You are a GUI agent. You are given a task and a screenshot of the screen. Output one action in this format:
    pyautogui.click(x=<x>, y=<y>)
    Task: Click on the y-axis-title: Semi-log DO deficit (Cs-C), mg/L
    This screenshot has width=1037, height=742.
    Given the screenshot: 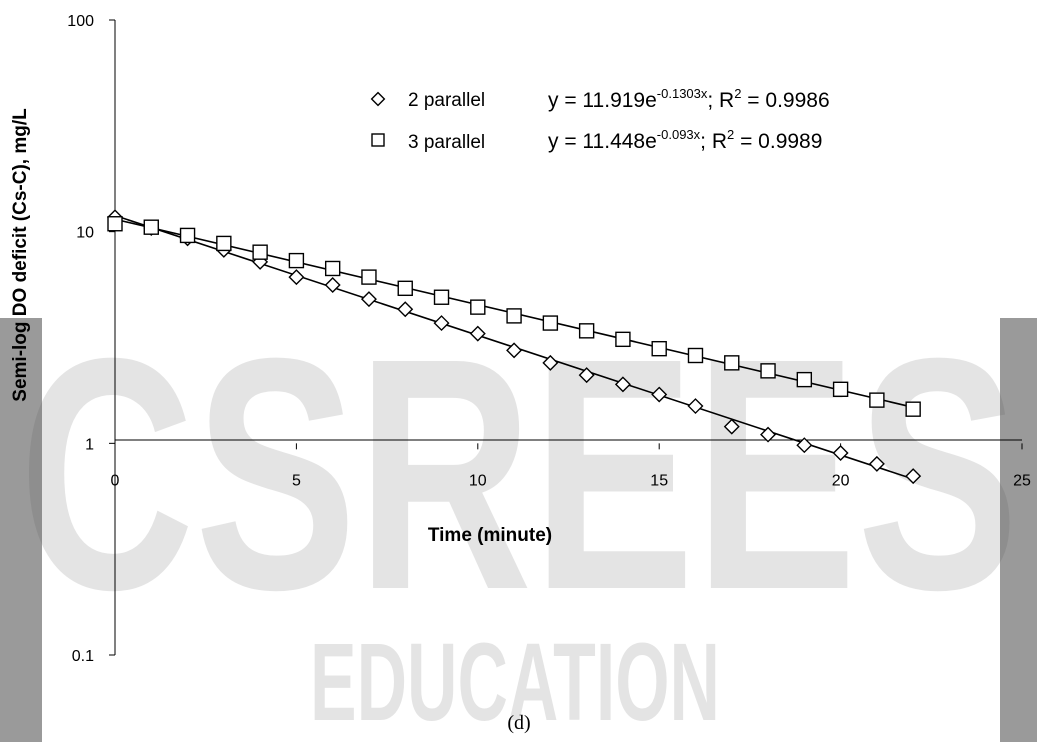 What is the action you would take?
    pyautogui.click(x=20, y=255)
    